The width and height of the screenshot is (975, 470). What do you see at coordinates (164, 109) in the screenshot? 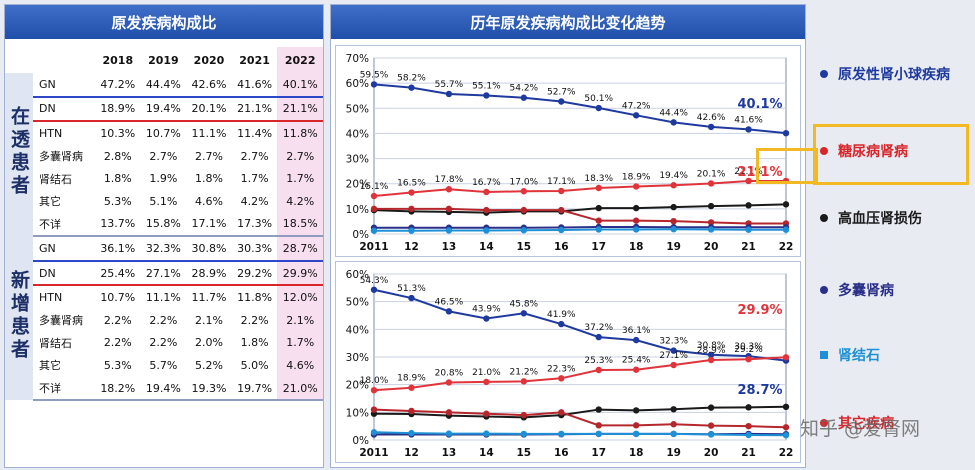
I see `table-row: DN 18.9% 19.4% 20.1% 21.1% 21.1%` at bounding box center [164, 109].